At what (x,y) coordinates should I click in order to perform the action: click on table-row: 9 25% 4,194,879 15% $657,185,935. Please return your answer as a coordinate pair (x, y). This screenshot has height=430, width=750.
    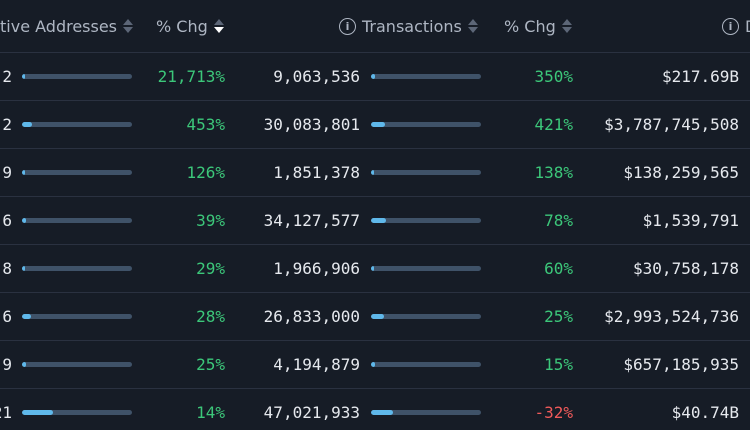
    Looking at the image, I should click on (375, 364).